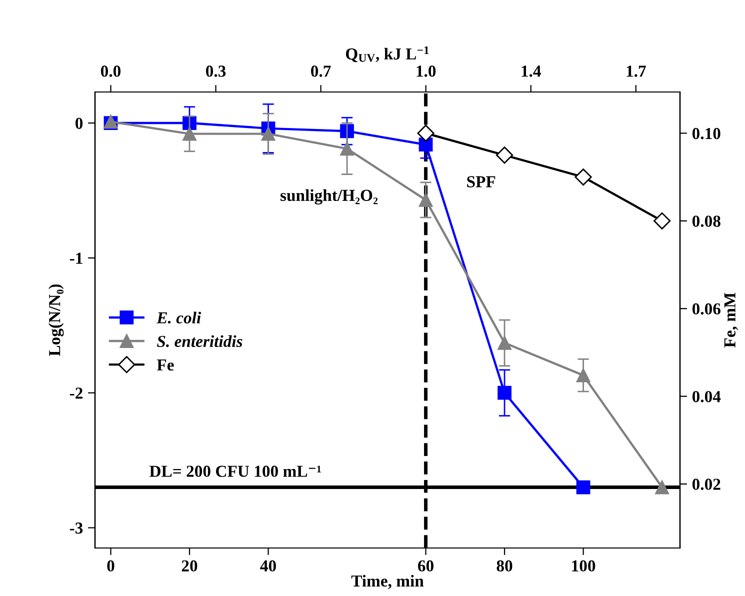 The width and height of the screenshot is (745, 596). Describe the element at coordinates (179, 318) in the screenshot. I see `legend-label: E. coli` at that location.